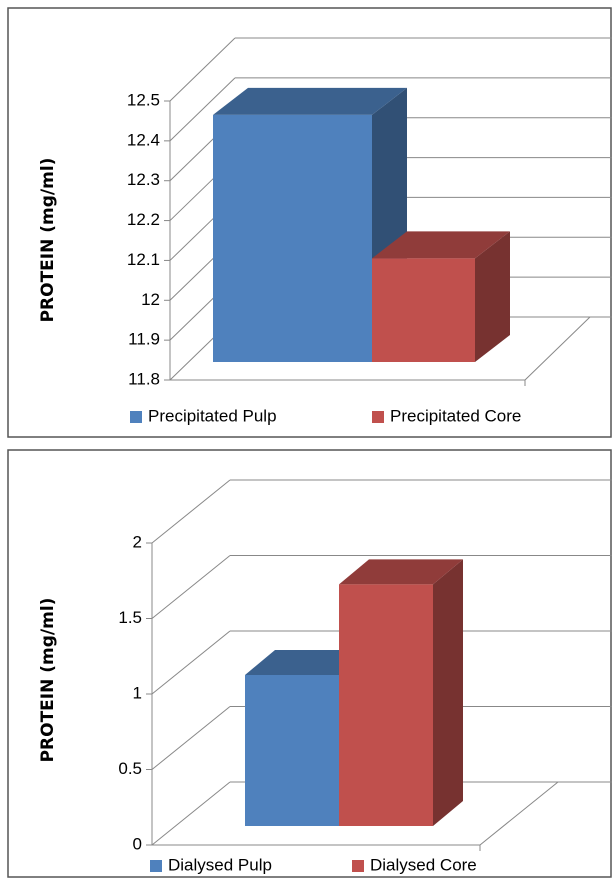 This screenshot has width=614, height=878. What do you see at coordinates (143, 219) in the screenshot?
I see `y-tick-label: 12.2` at bounding box center [143, 219].